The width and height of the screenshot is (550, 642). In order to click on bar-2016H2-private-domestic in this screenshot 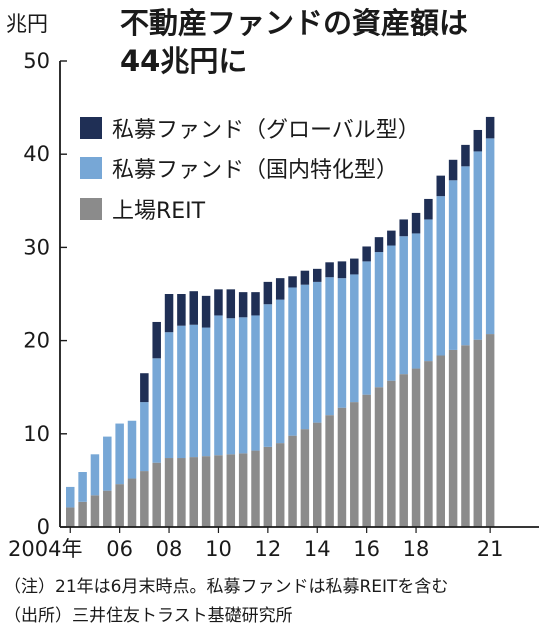, I will do `click(379, 320)`.